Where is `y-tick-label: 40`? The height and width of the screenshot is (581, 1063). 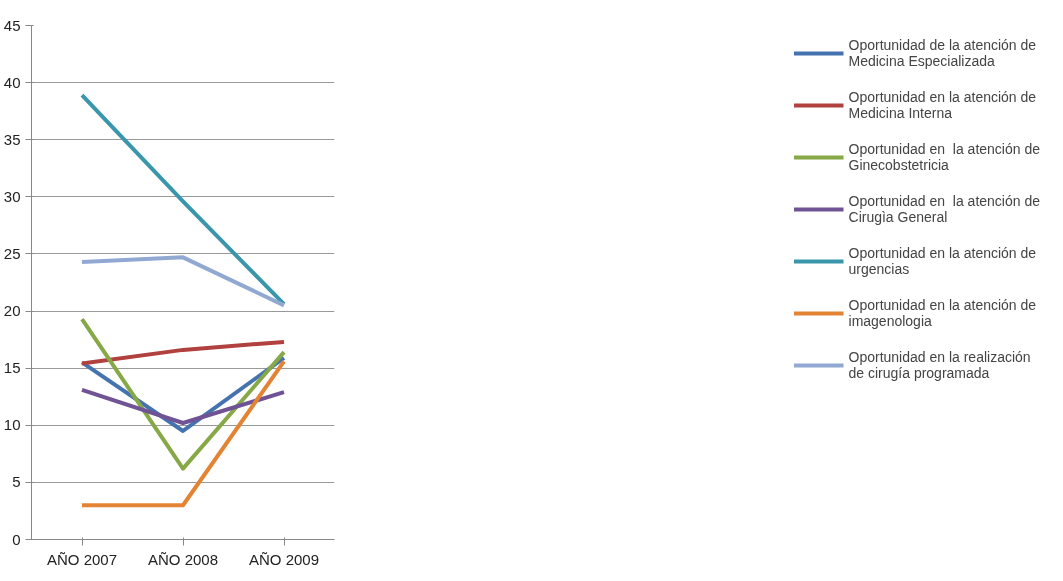 y-tick-label: 40 is located at coordinates (12, 82).